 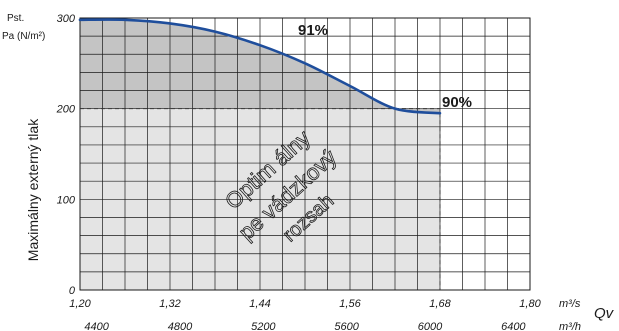 What do you see at coordinates (66, 110) in the screenshot?
I see `y-tick-label: 200` at bounding box center [66, 110].